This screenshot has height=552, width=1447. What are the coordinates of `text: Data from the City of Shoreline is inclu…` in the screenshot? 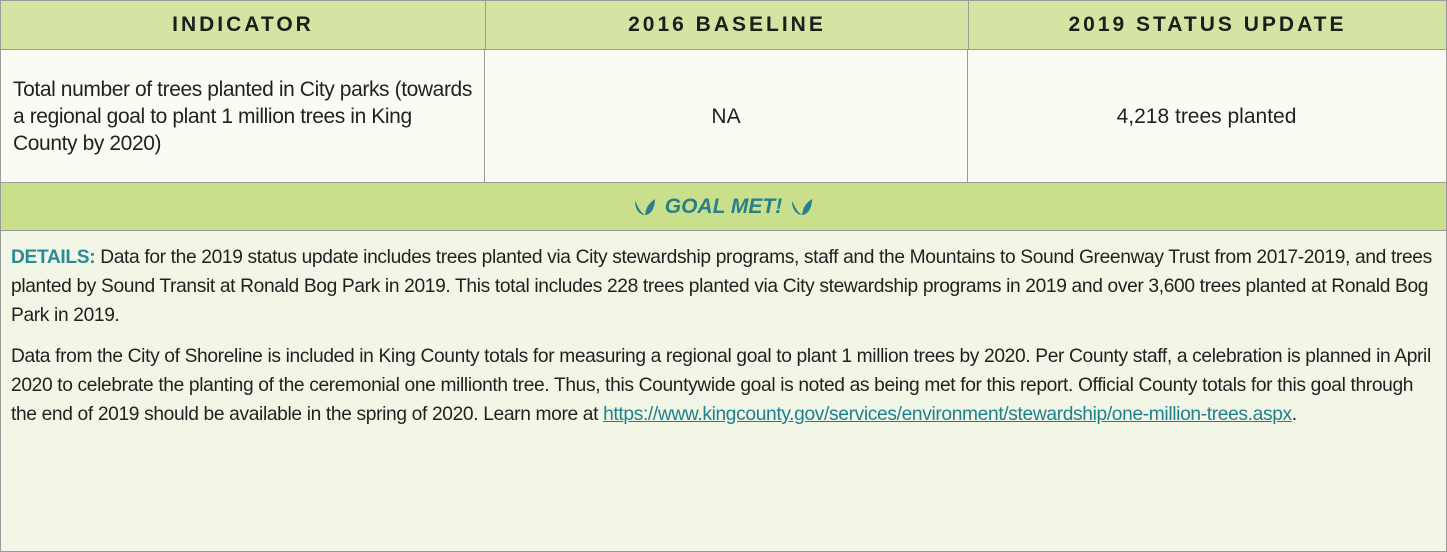 It's located at (721, 385).